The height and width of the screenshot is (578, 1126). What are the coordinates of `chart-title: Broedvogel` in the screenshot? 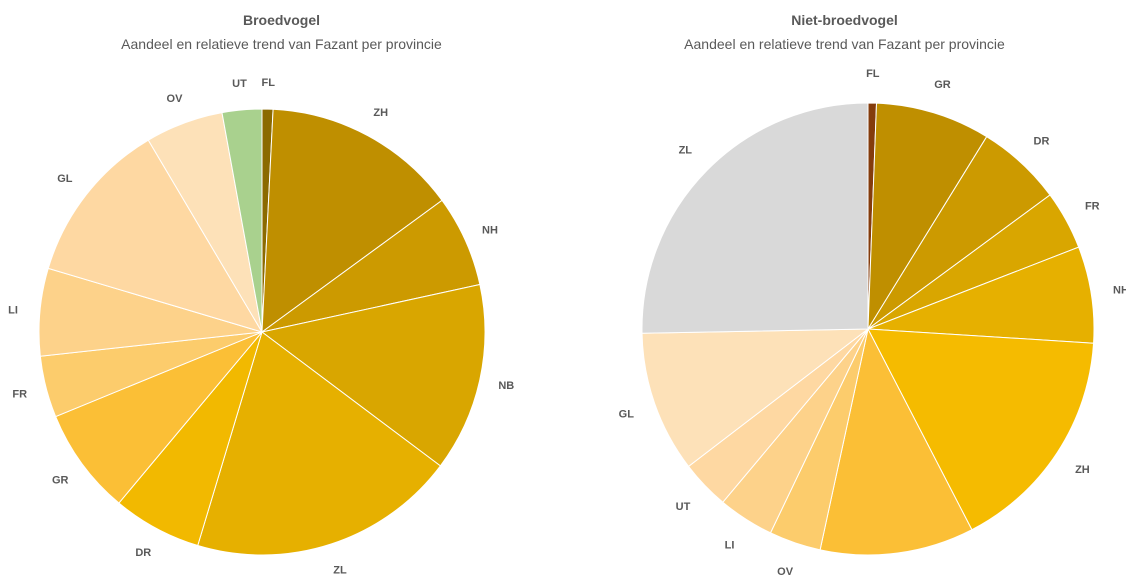 It's located at (281, 20).